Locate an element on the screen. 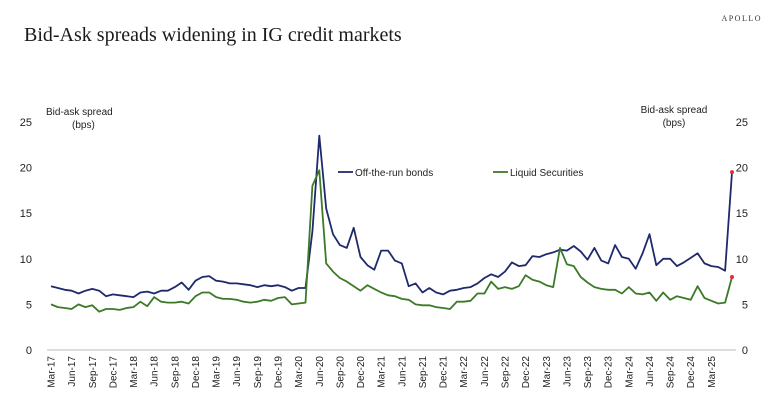  x-tick-label: Dec-24 is located at coordinates (691, 372).